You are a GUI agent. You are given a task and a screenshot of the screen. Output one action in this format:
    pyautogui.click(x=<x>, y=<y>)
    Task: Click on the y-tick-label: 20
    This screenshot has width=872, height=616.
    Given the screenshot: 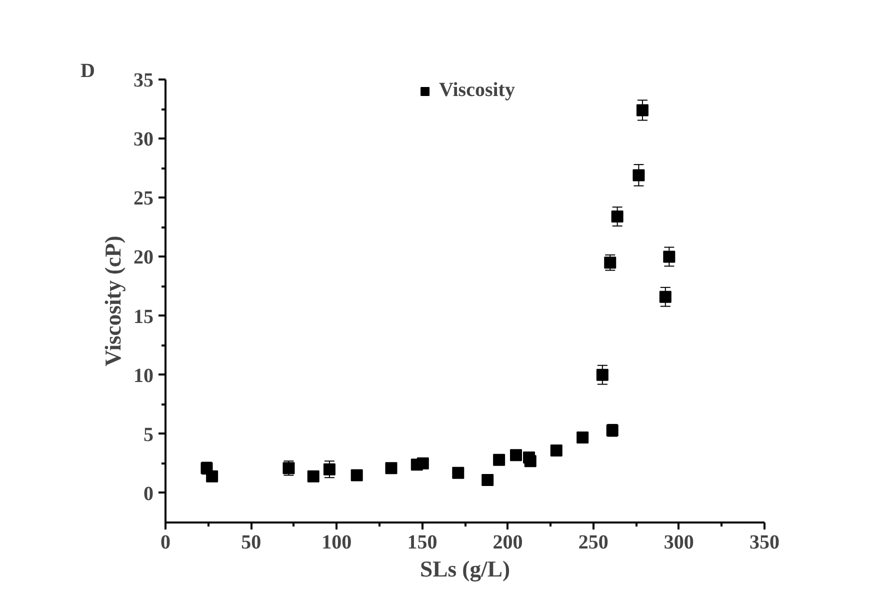 What is the action you would take?
    pyautogui.click(x=144, y=257)
    